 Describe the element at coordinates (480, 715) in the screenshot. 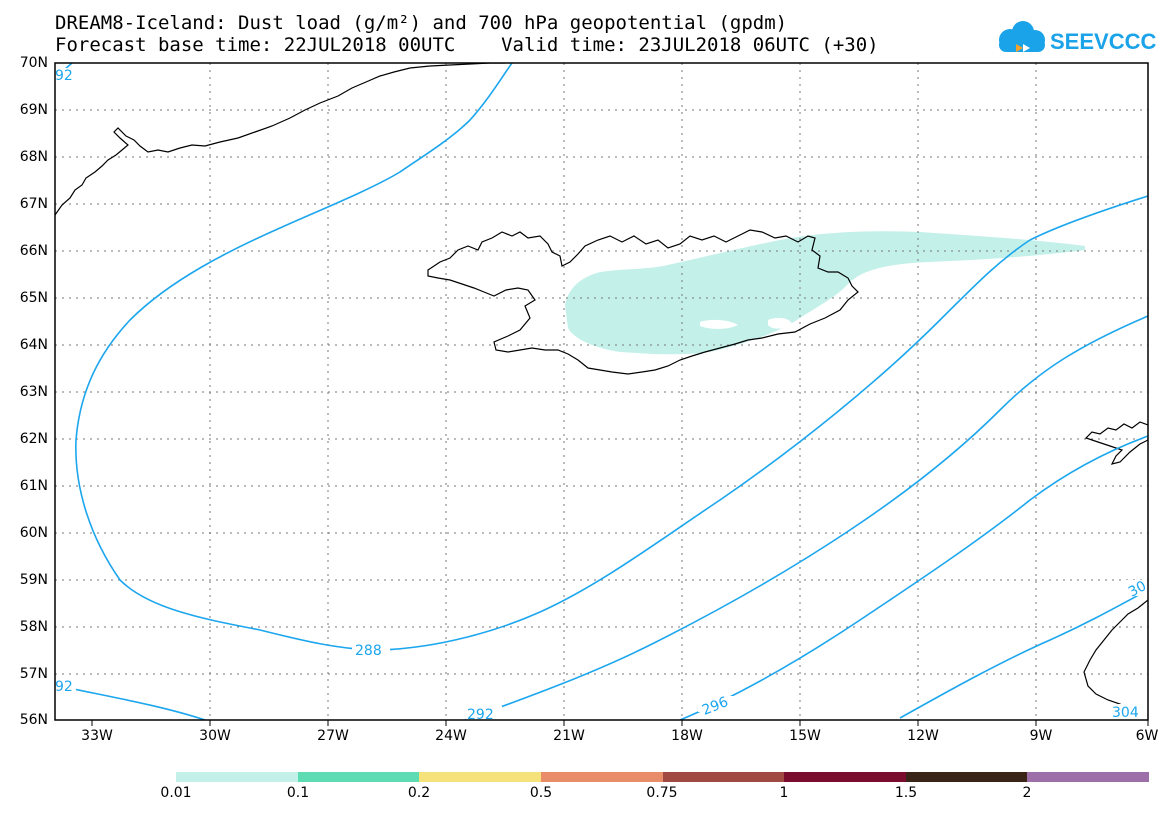

I see `contour-label: 292` at that location.